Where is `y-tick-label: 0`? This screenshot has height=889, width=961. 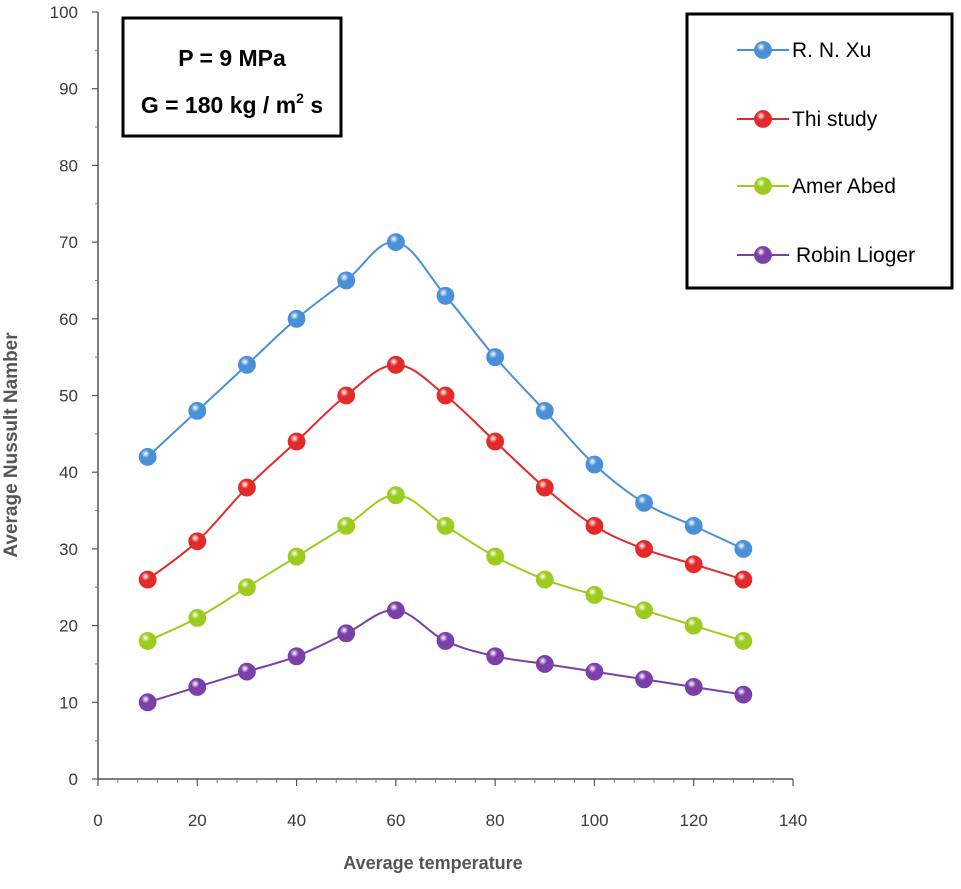 y-tick-label: 0 is located at coordinates (73, 779).